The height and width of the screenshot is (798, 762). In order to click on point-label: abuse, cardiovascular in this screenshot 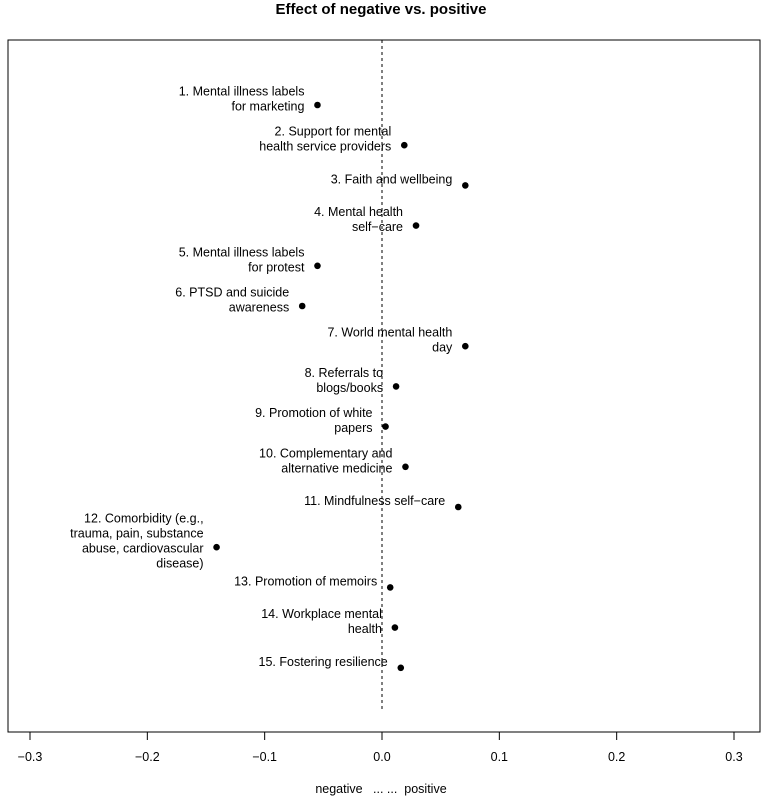, I will do `click(143, 549)`.